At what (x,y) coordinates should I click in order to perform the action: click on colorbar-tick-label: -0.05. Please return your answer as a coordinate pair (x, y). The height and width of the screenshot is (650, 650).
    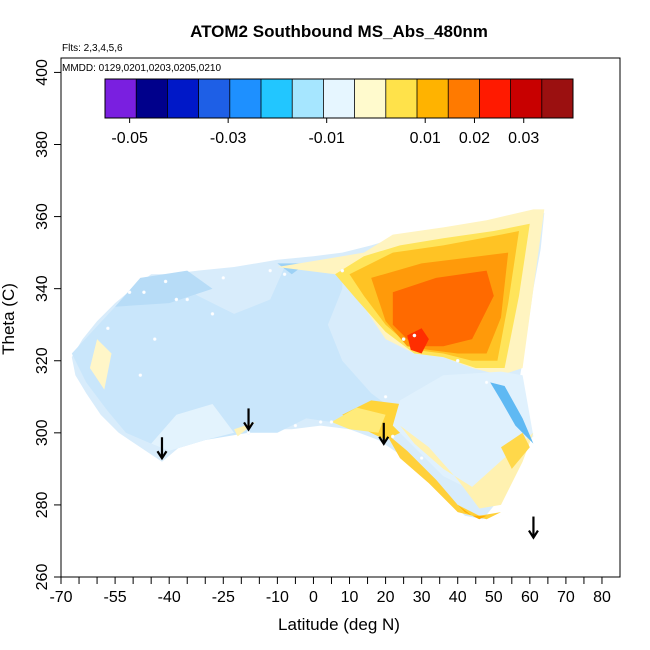
    Looking at the image, I should click on (129, 138).